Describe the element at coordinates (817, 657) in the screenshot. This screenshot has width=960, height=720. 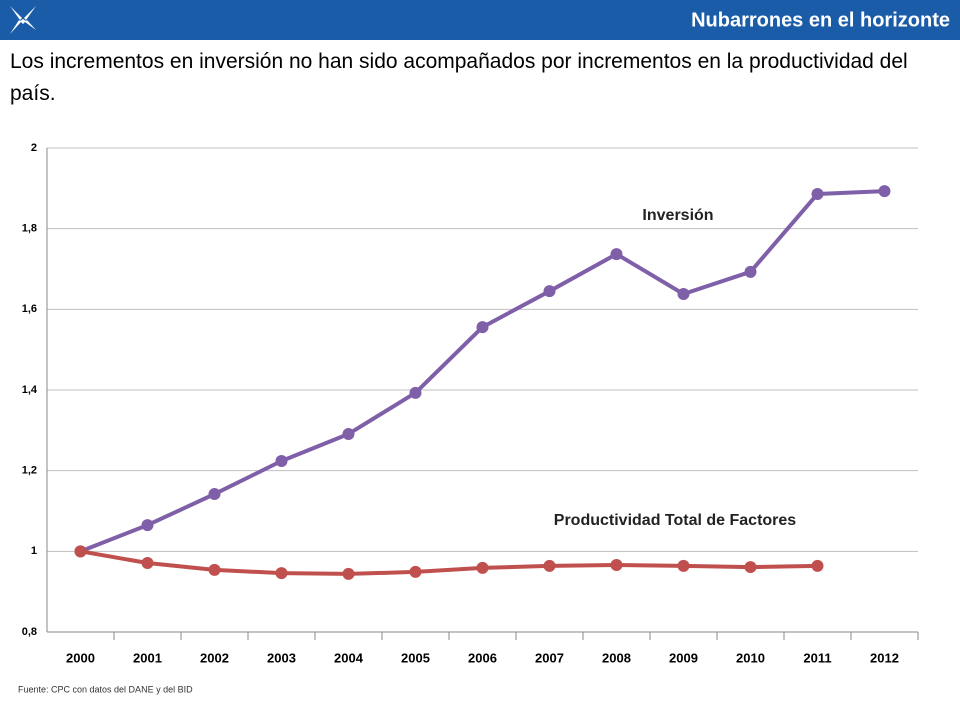
I see `x-tick-label: 2011` at that location.